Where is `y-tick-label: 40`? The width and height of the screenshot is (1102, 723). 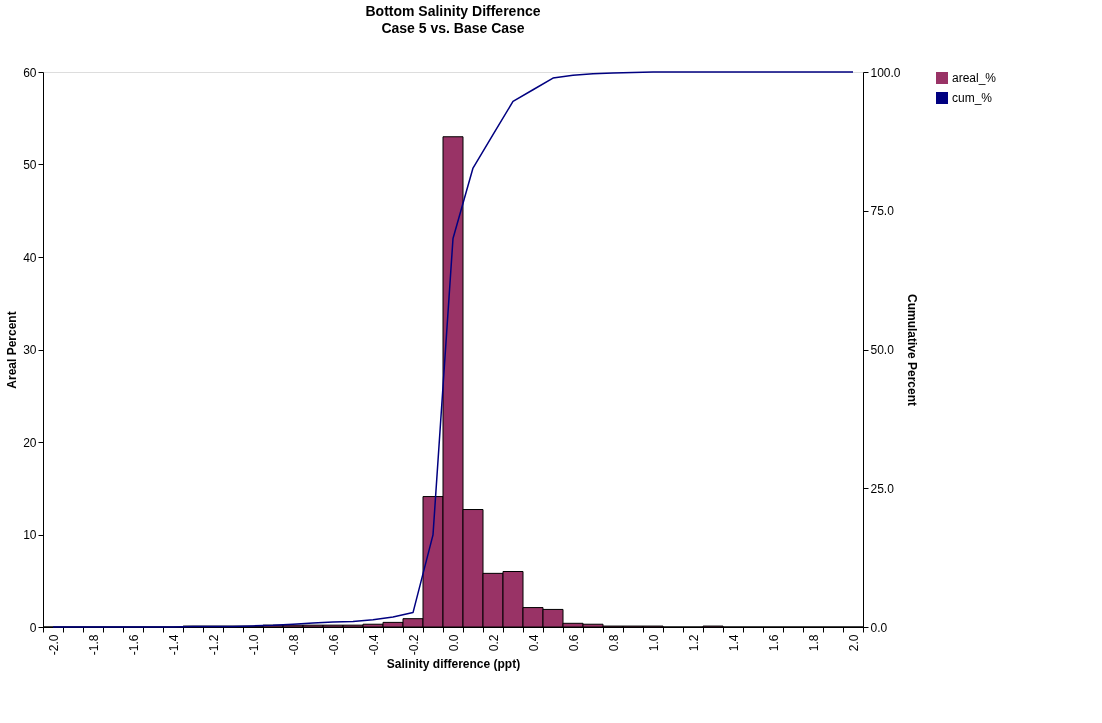 y-tick-label: 40 is located at coordinates (30, 257).